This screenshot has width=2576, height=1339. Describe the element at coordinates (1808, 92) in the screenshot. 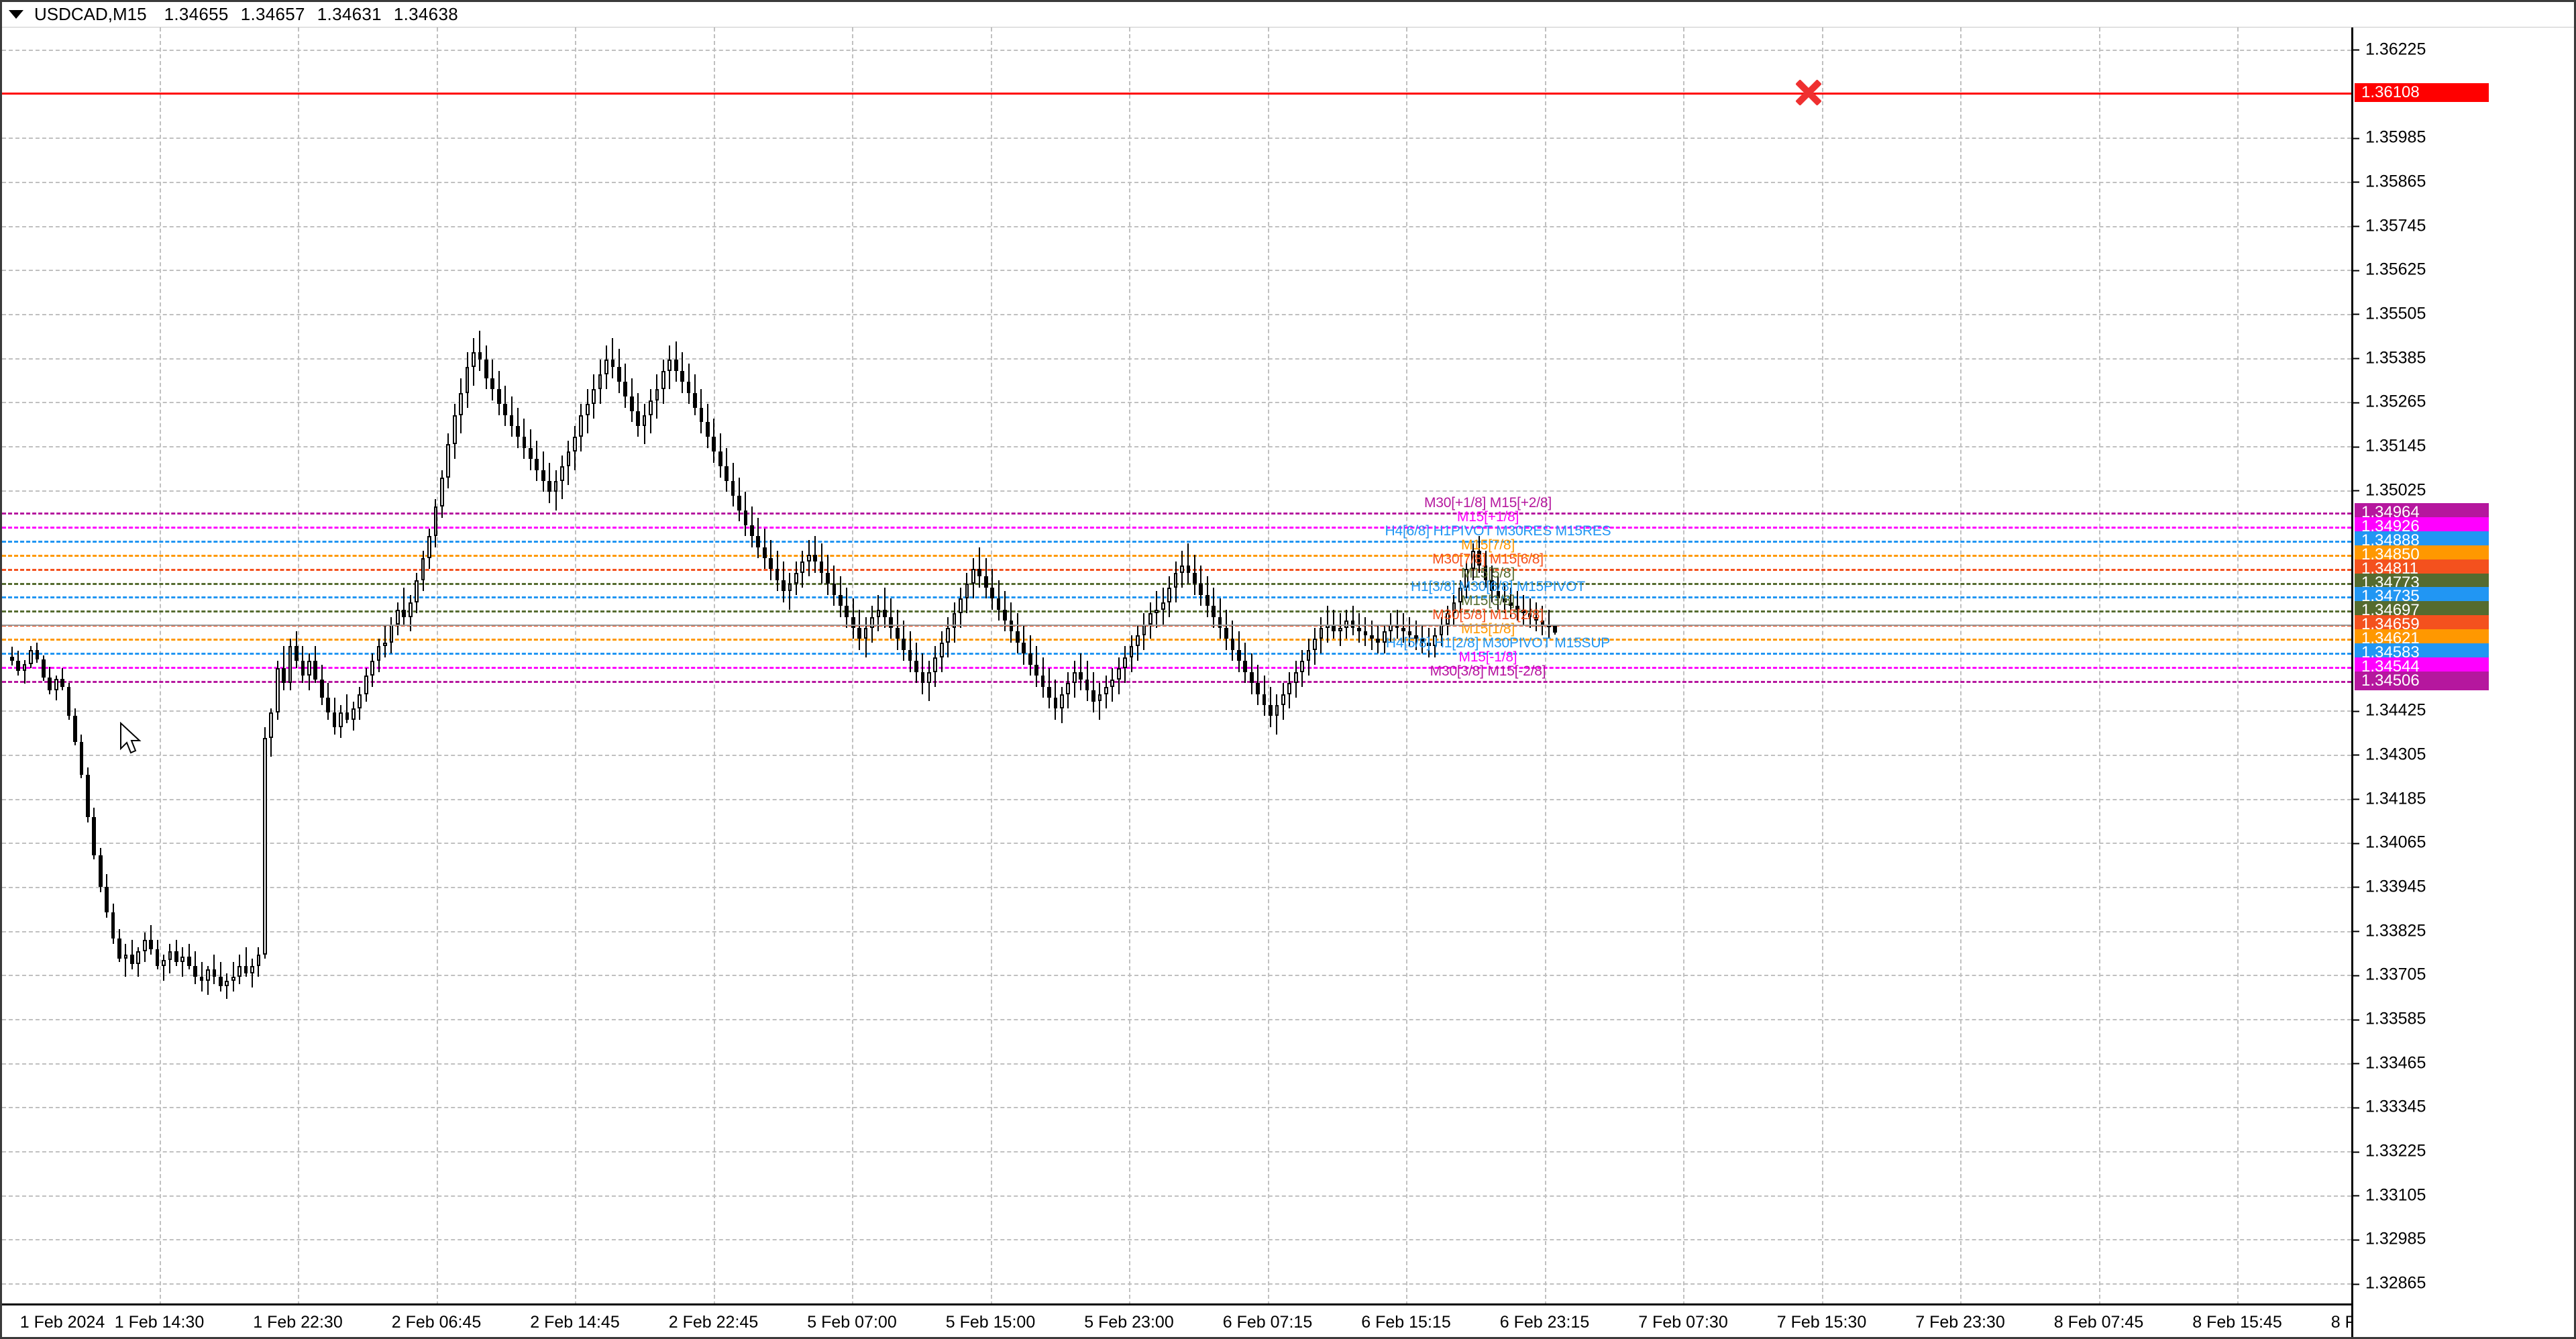

I see `x-close-marker-icon` at that location.